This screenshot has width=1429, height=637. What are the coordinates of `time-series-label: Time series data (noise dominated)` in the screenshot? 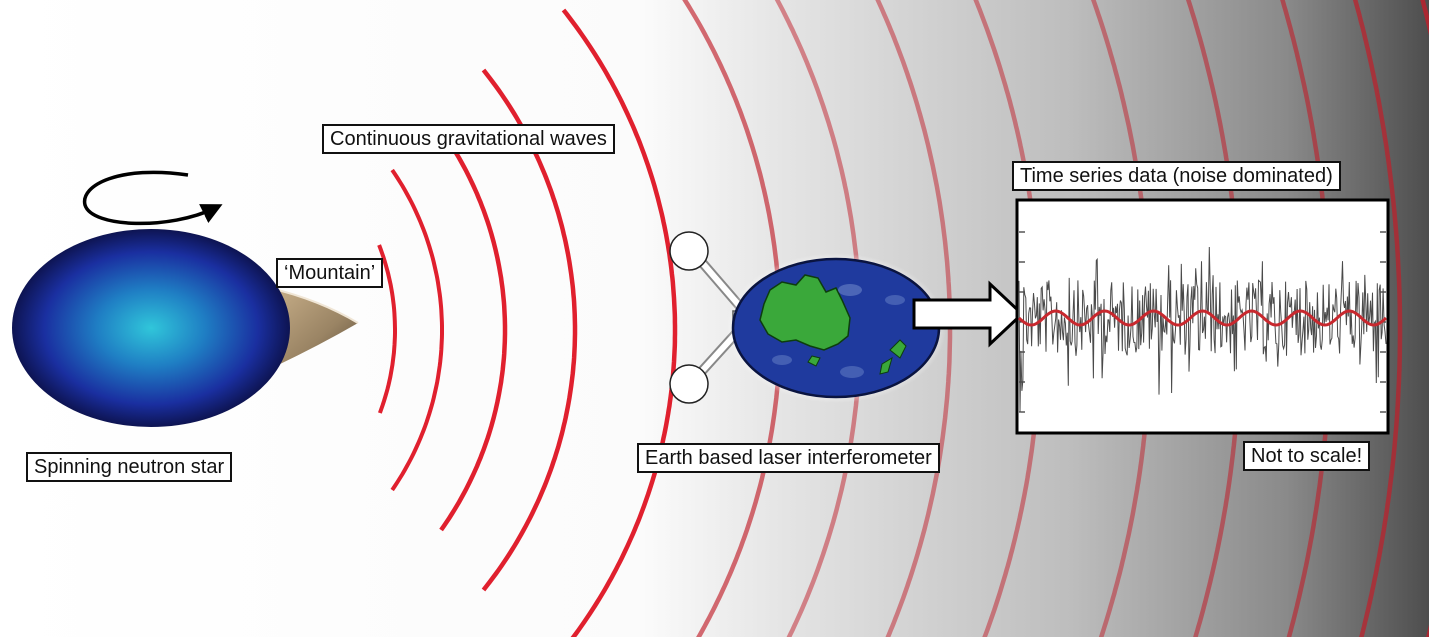 It's located at (1176, 176).